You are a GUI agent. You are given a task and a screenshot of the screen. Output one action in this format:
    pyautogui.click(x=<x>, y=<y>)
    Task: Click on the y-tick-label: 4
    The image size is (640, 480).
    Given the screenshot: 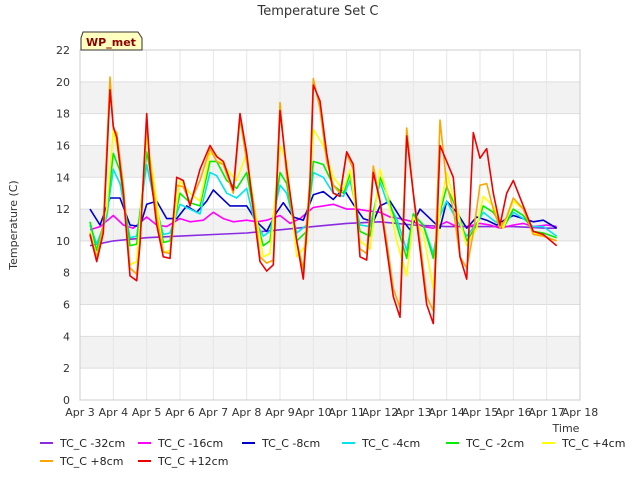 What is the action you would take?
    pyautogui.click(x=66, y=336)
    